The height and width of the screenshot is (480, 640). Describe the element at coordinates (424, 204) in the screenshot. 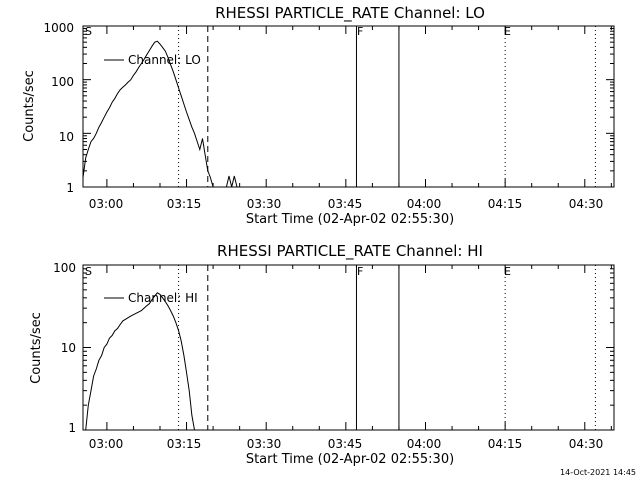

I see `x-tick-label-lo-0400: 04:00` at that location.